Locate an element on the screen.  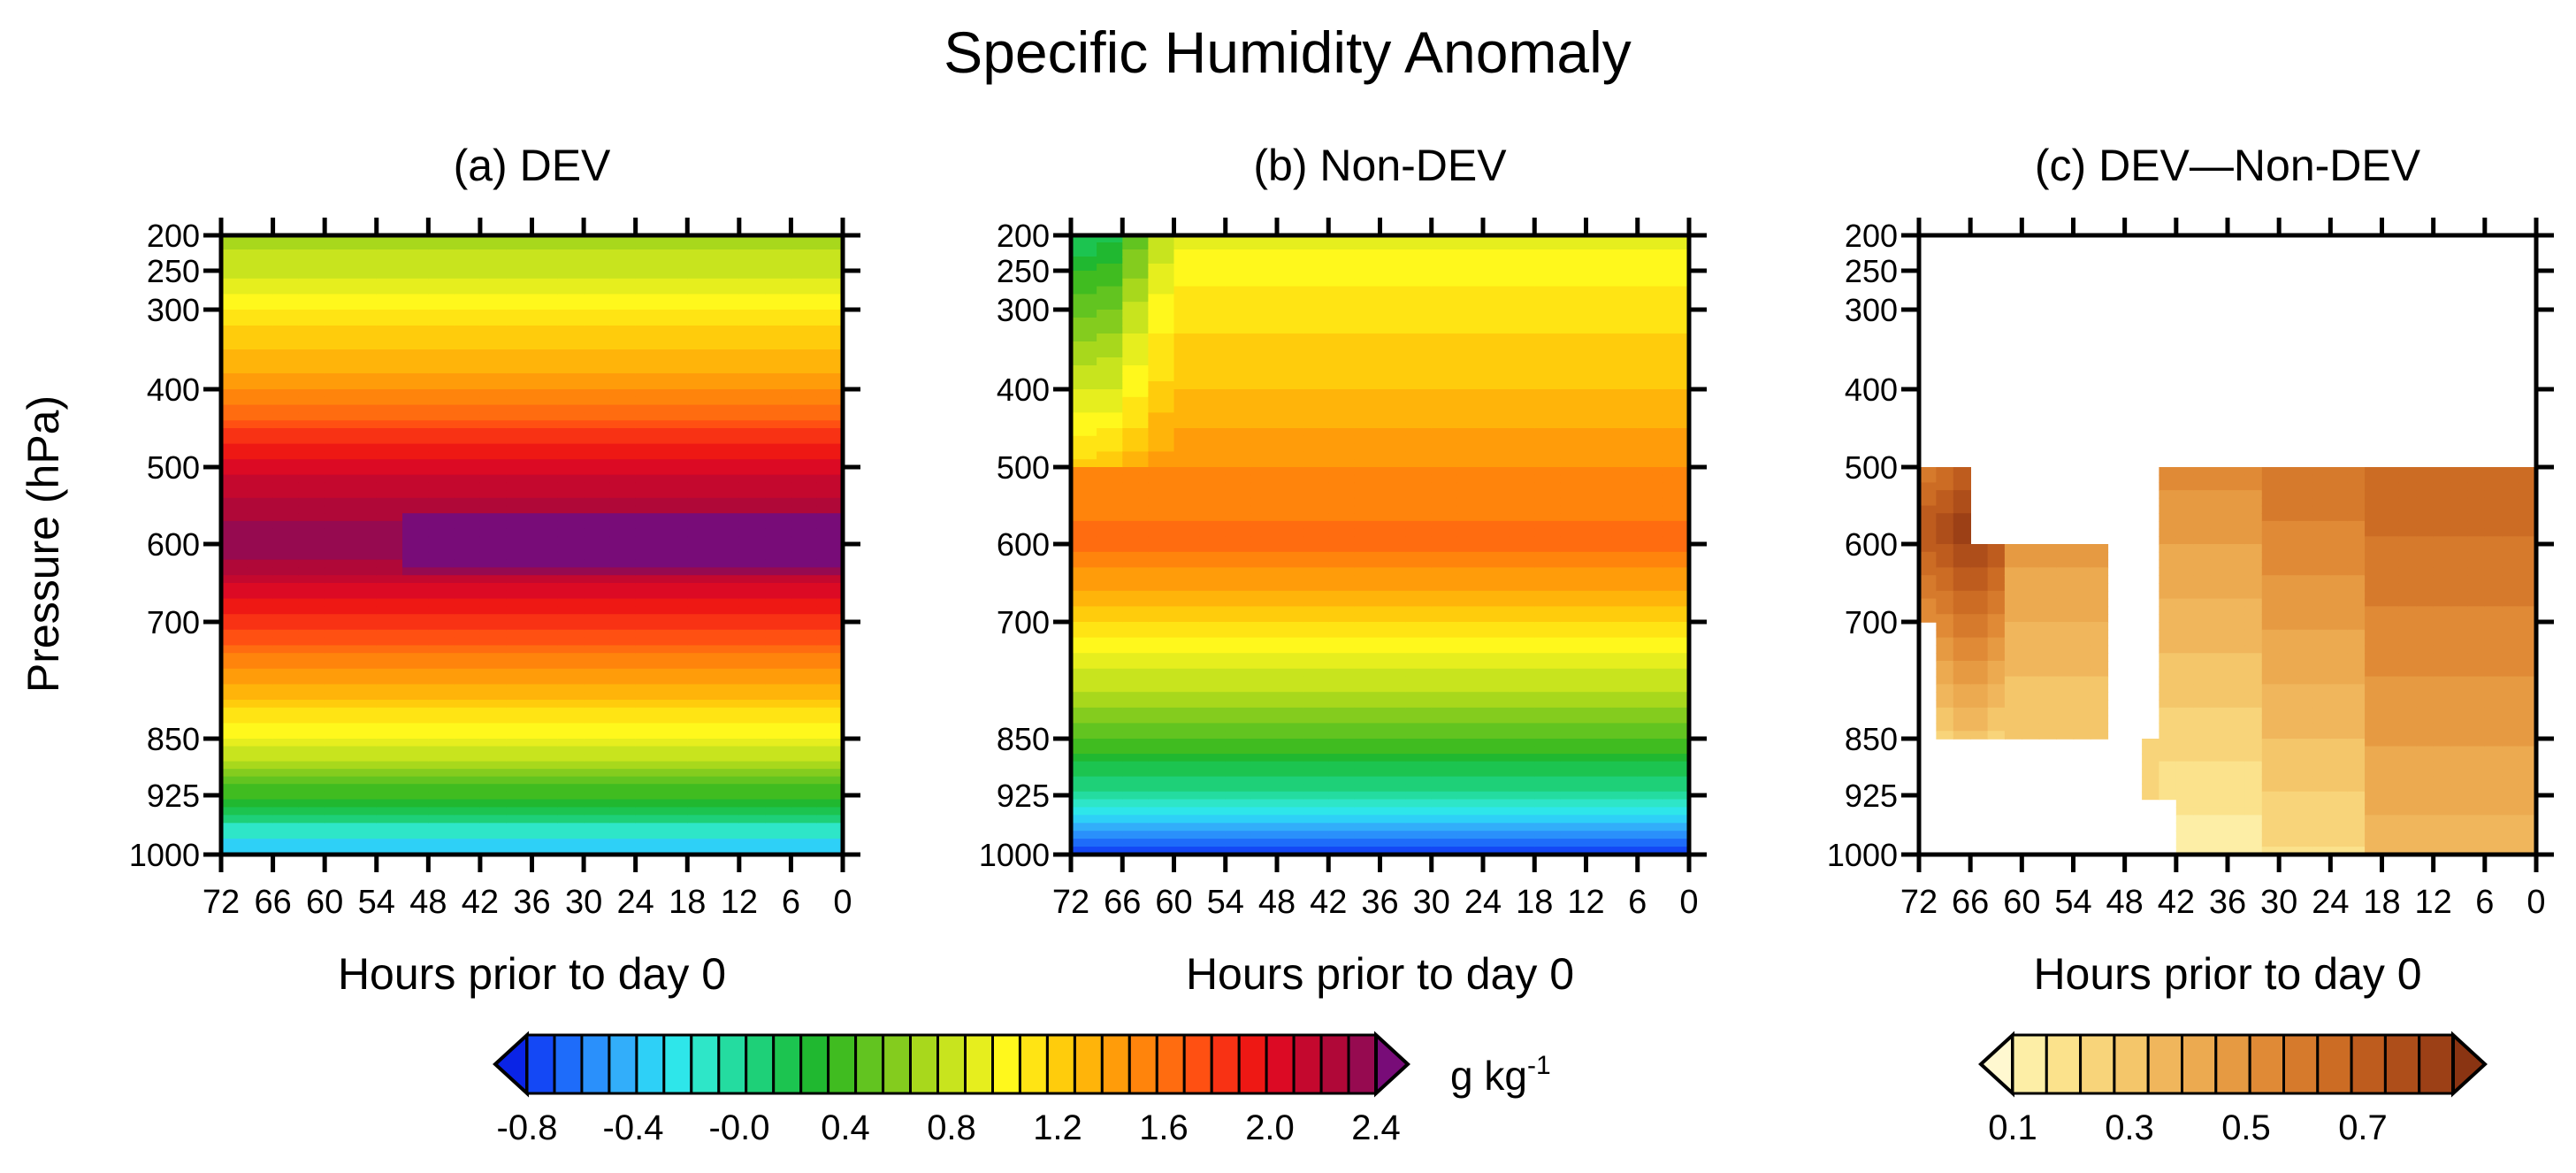
figure-title: Specific Humidity Anomaly is located at coordinates (1288, 52).